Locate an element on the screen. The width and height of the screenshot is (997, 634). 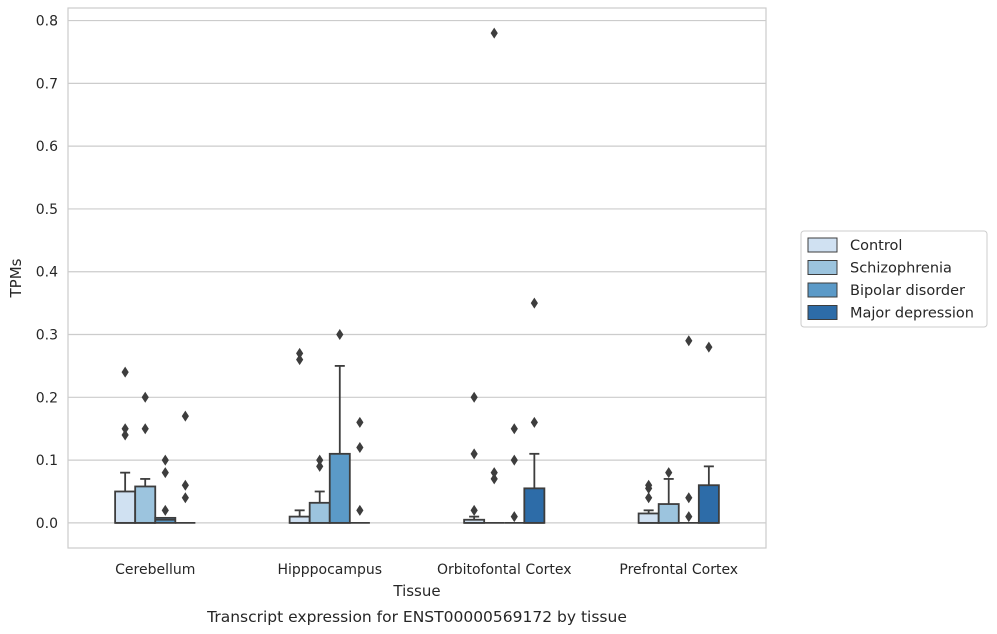
y-tick-label-5: 0.5 is located at coordinates (47, 210).